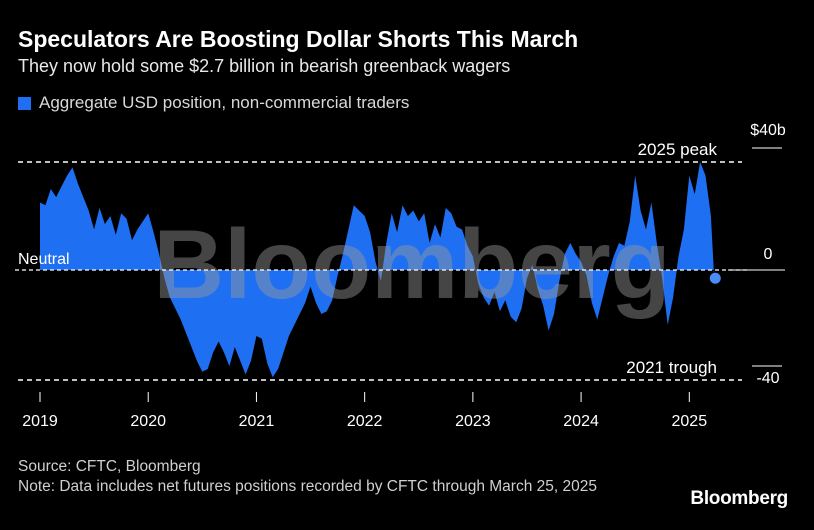 The height and width of the screenshot is (530, 814). What do you see at coordinates (44, 259) in the screenshot?
I see `neutral-label: Neutral` at bounding box center [44, 259].